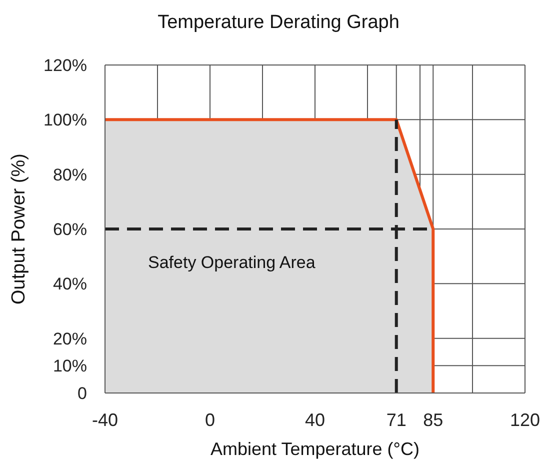 The width and height of the screenshot is (549, 461). What do you see at coordinates (525, 420) in the screenshot?
I see `x-tick-label: 120` at bounding box center [525, 420].